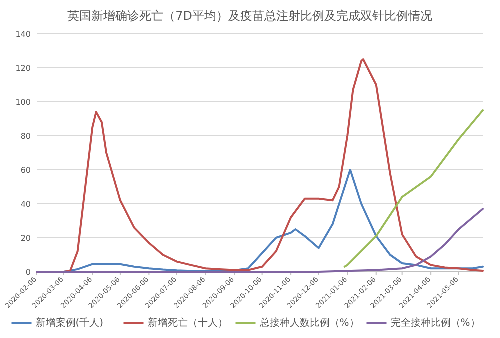 This screenshot has height=338, width=500. I want to click on legend-label: 总接种人数比例（%）, so click(309, 323).